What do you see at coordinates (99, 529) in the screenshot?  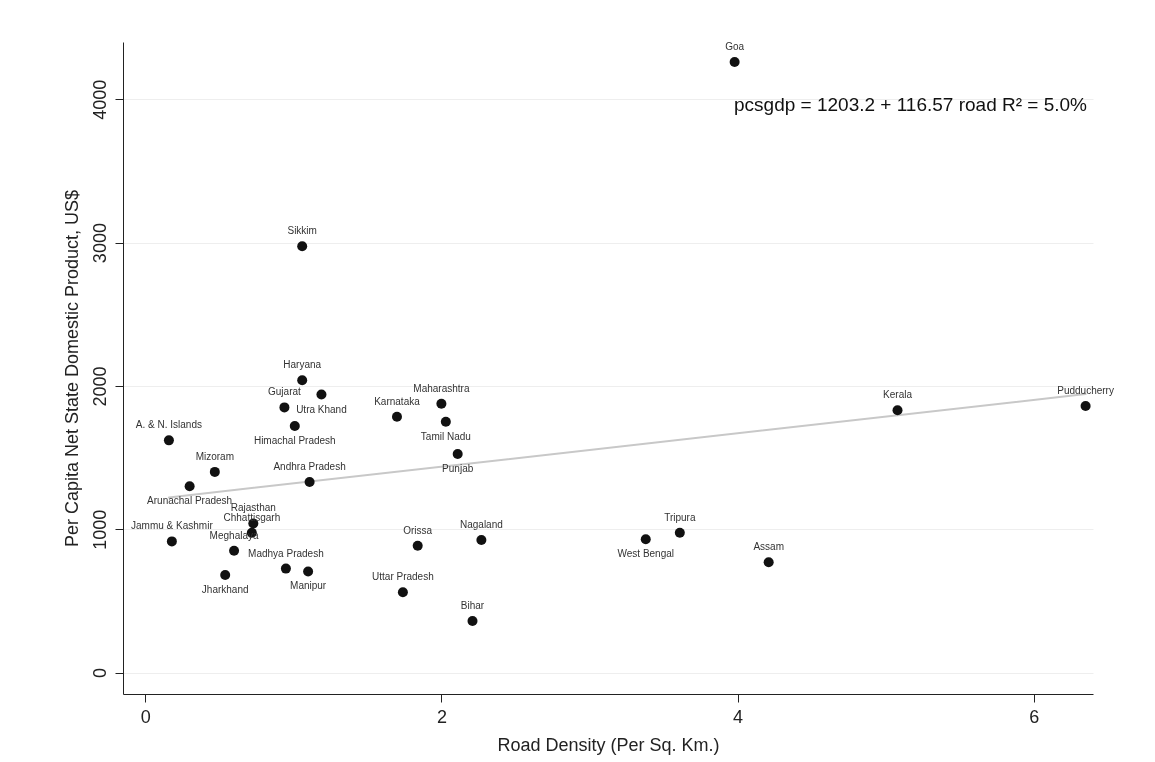 I see `y-tick-label: 1000` at bounding box center [99, 529].